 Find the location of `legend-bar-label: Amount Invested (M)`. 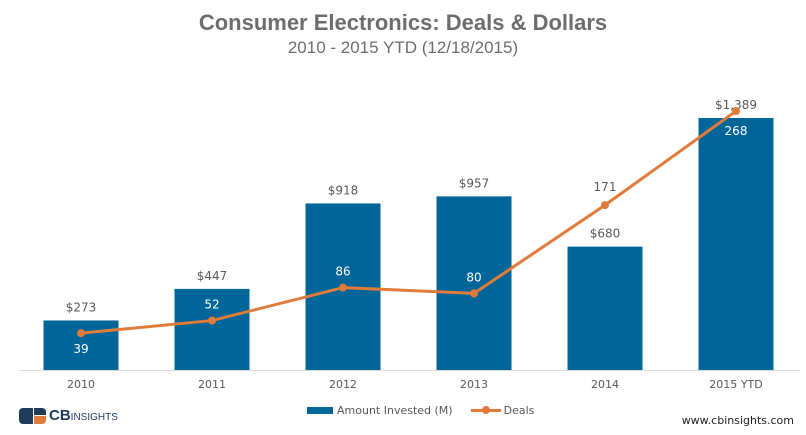

legend-bar-label: Amount Invested (M) is located at coordinates (395, 410).